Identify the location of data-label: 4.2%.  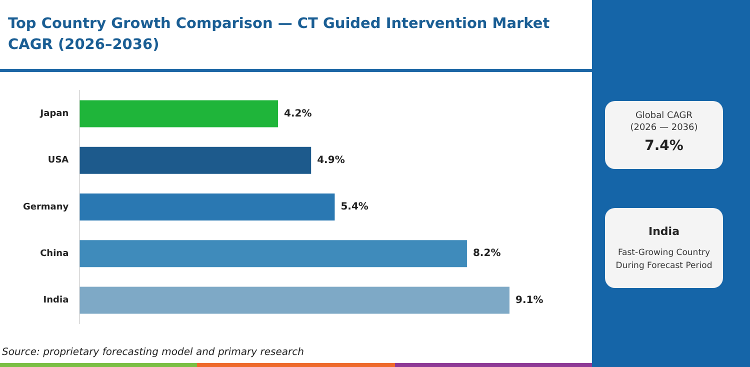
(298, 114).